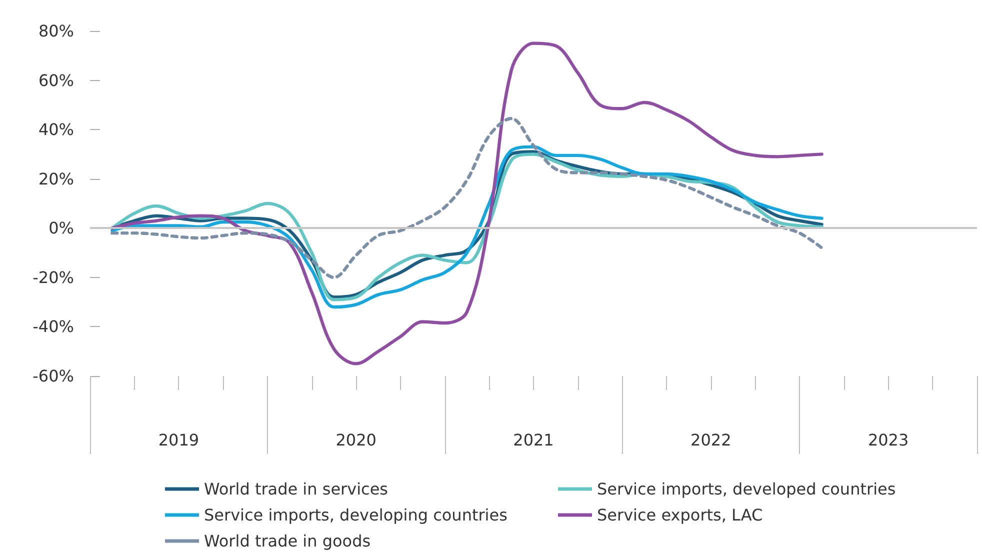  What do you see at coordinates (296, 489) in the screenshot?
I see `legend-label: World trade in services` at bounding box center [296, 489].